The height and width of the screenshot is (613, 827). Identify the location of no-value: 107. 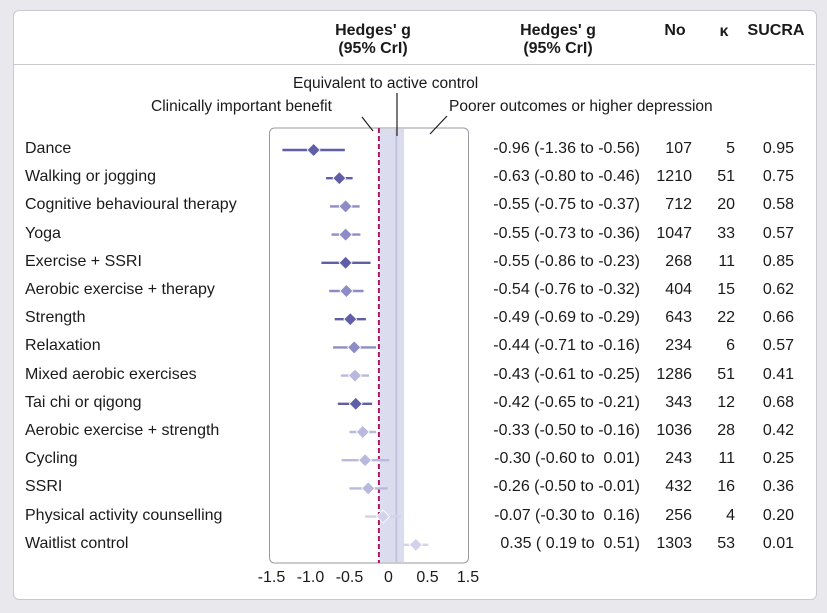
(678, 148).